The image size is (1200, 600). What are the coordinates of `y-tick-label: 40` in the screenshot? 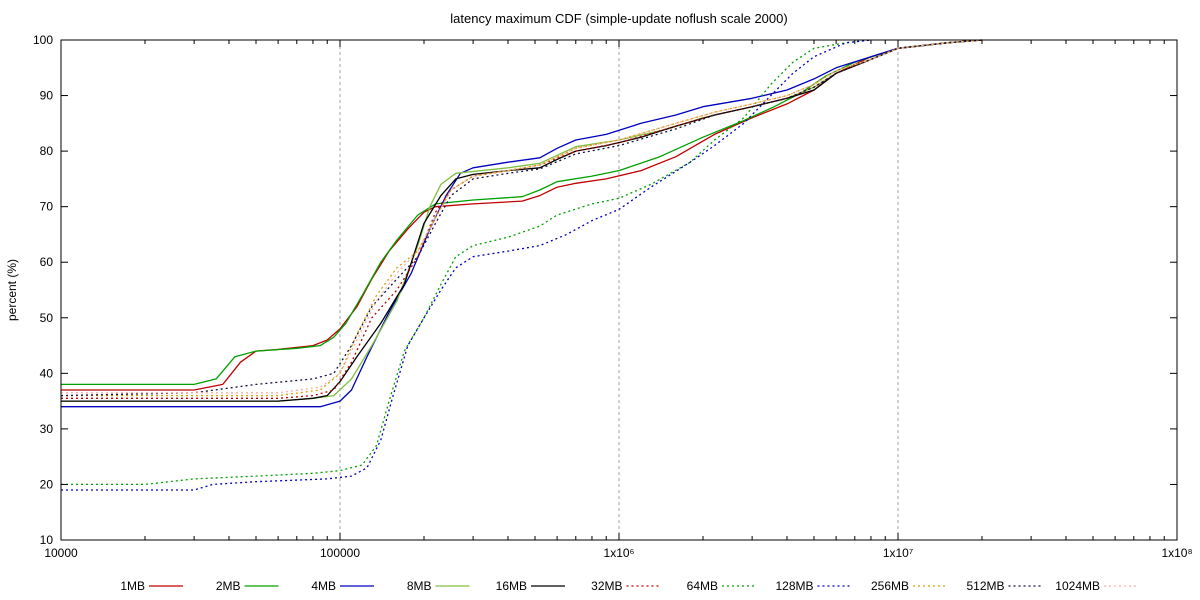 It's located at (47, 373).